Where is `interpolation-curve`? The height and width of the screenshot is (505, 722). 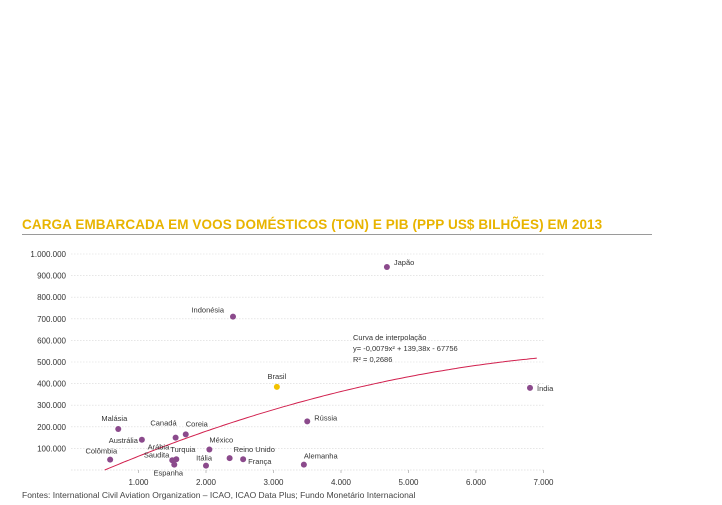 interpolation-curve is located at coordinates (320, 414).